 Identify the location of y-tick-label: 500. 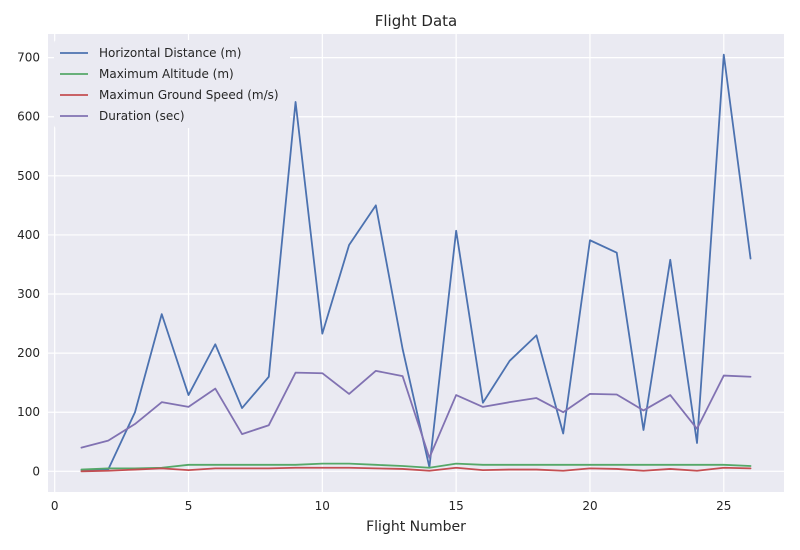
(28, 176).